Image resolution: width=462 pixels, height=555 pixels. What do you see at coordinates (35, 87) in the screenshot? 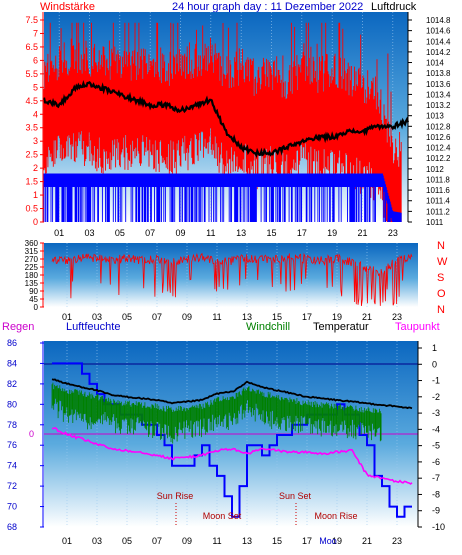
I see `wind-tick-label: 5` at bounding box center [35, 87].